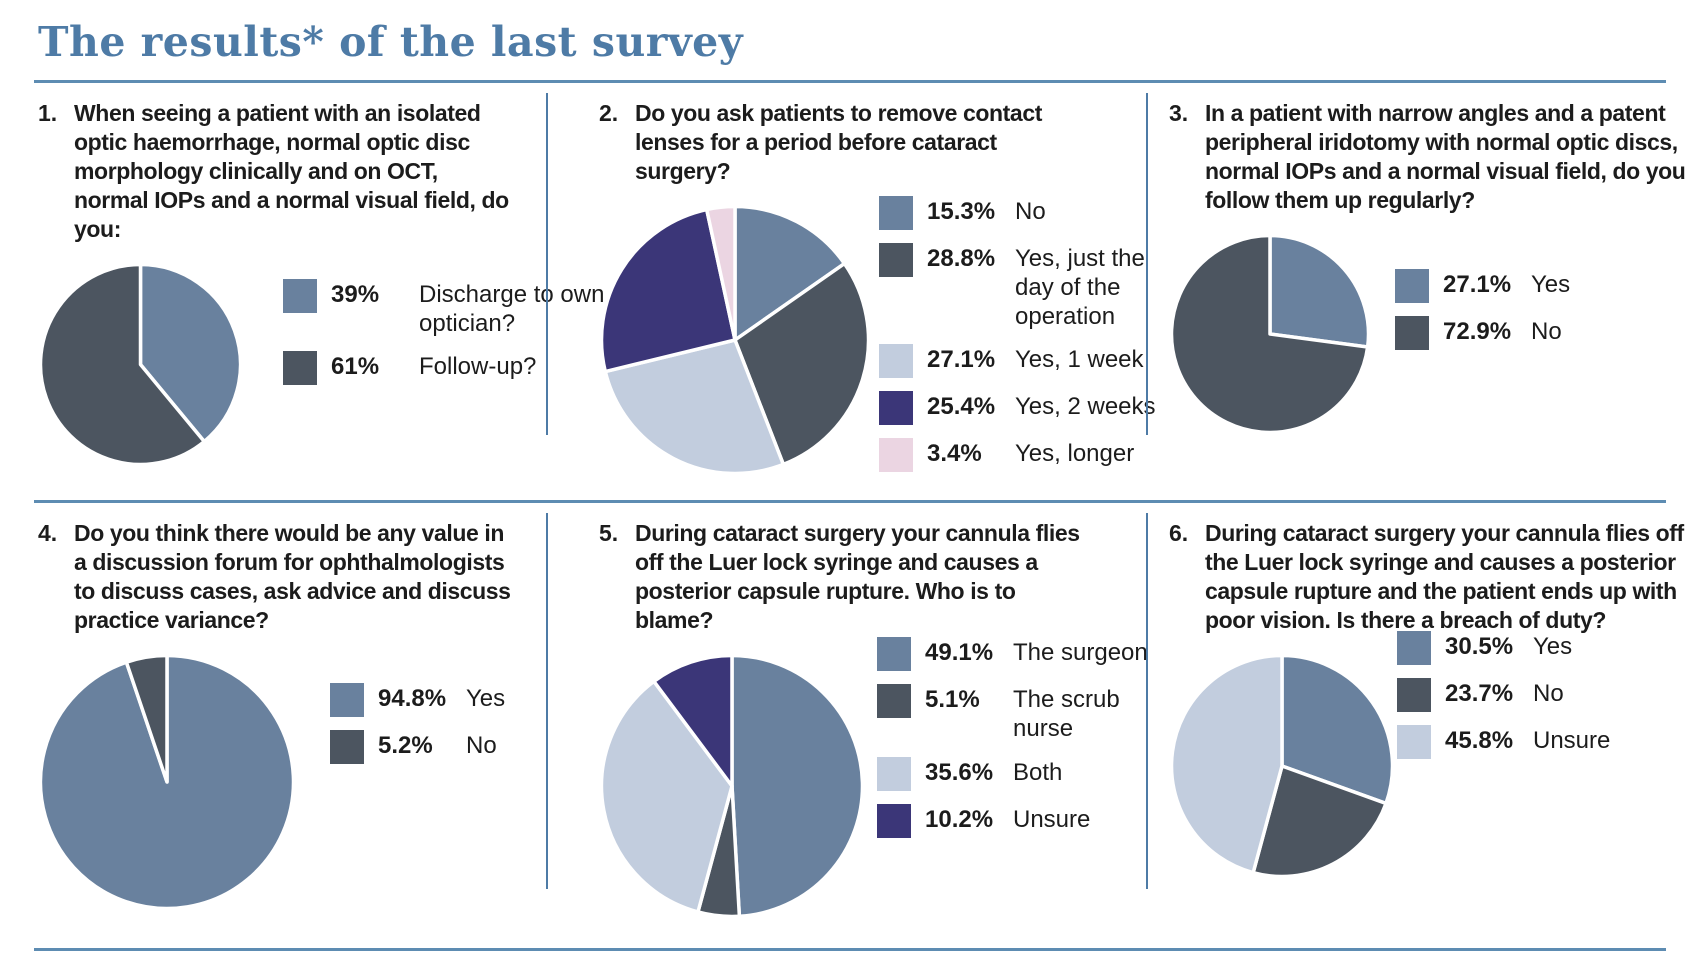 Image resolution: width=1700 pixels, height=969 pixels. What do you see at coordinates (1483, 317) in the screenshot?
I see `chart-legend: 27.1% Yes 72.9% No` at bounding box center [1483, 317].